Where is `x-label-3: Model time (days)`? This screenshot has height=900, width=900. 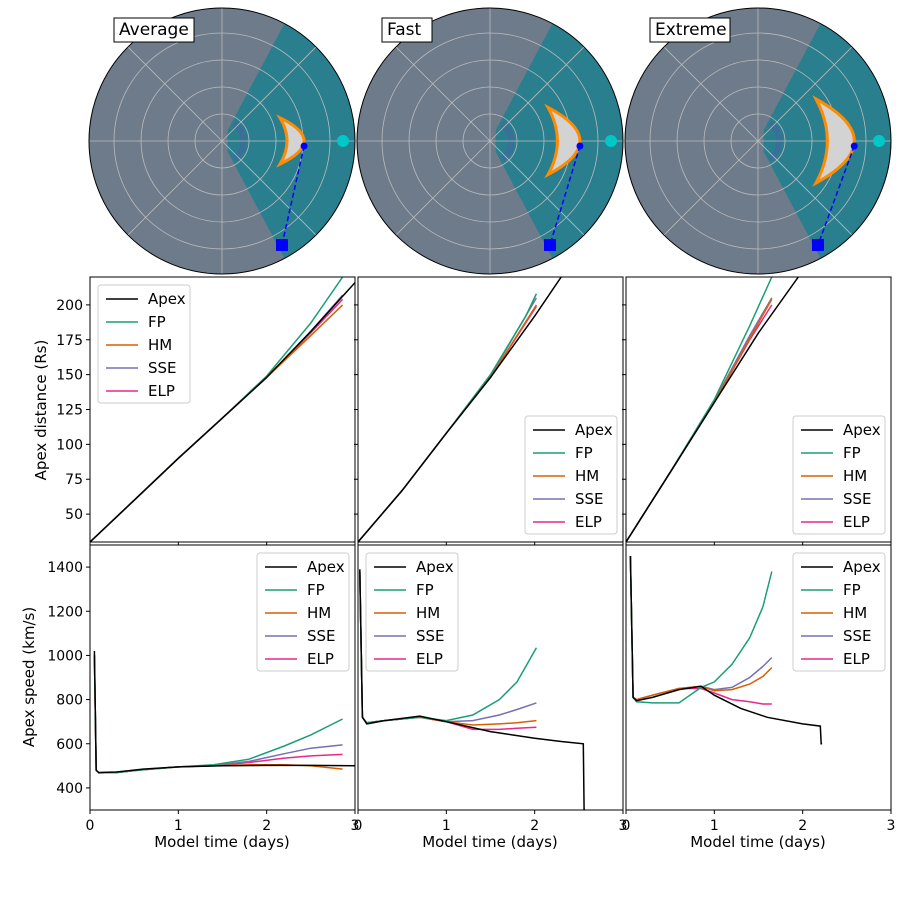 x-label-3: Model time (days) is located at coordinates (758, 842).